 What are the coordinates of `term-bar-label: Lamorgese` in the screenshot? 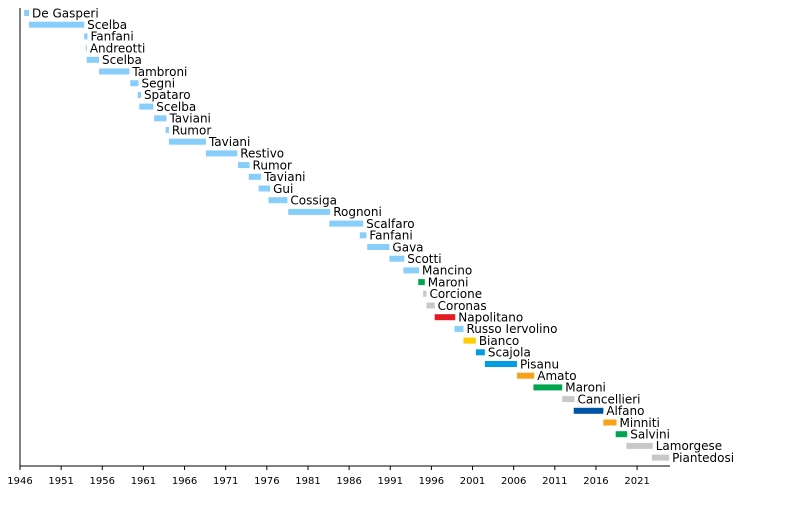 It's located at (689, 446).